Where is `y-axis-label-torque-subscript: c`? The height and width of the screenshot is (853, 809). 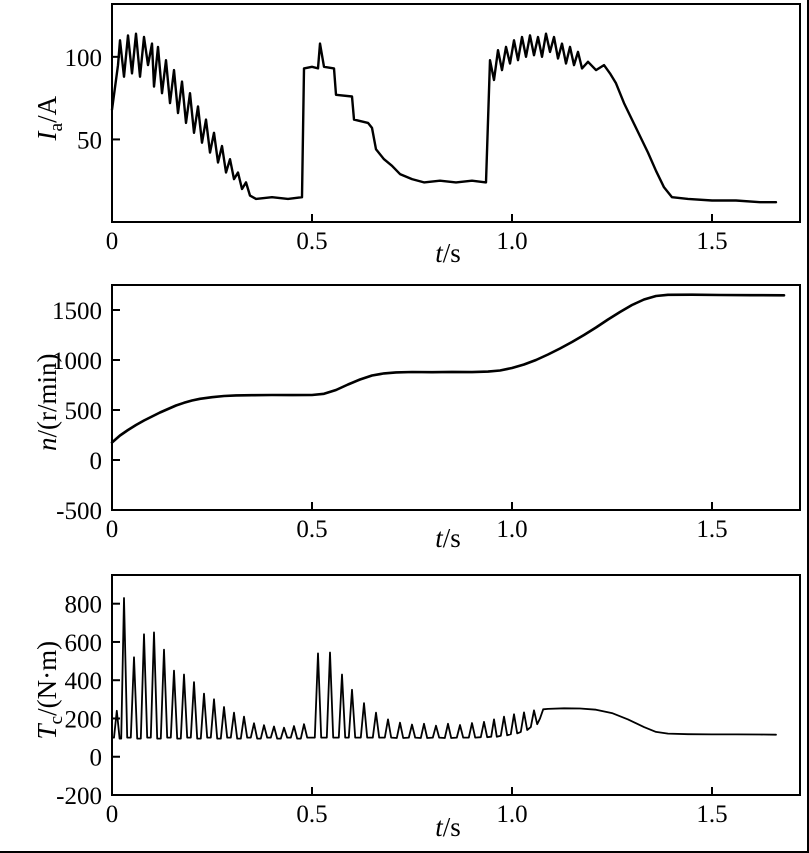
y-axis-label-torque-subscript: c is located at coordinates (57, 720).